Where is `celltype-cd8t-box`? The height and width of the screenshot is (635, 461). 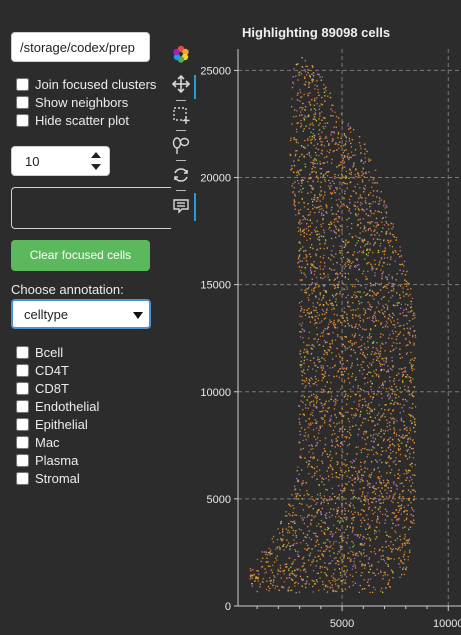 celltype-cd8t-box is located at coordinates (22, 388).